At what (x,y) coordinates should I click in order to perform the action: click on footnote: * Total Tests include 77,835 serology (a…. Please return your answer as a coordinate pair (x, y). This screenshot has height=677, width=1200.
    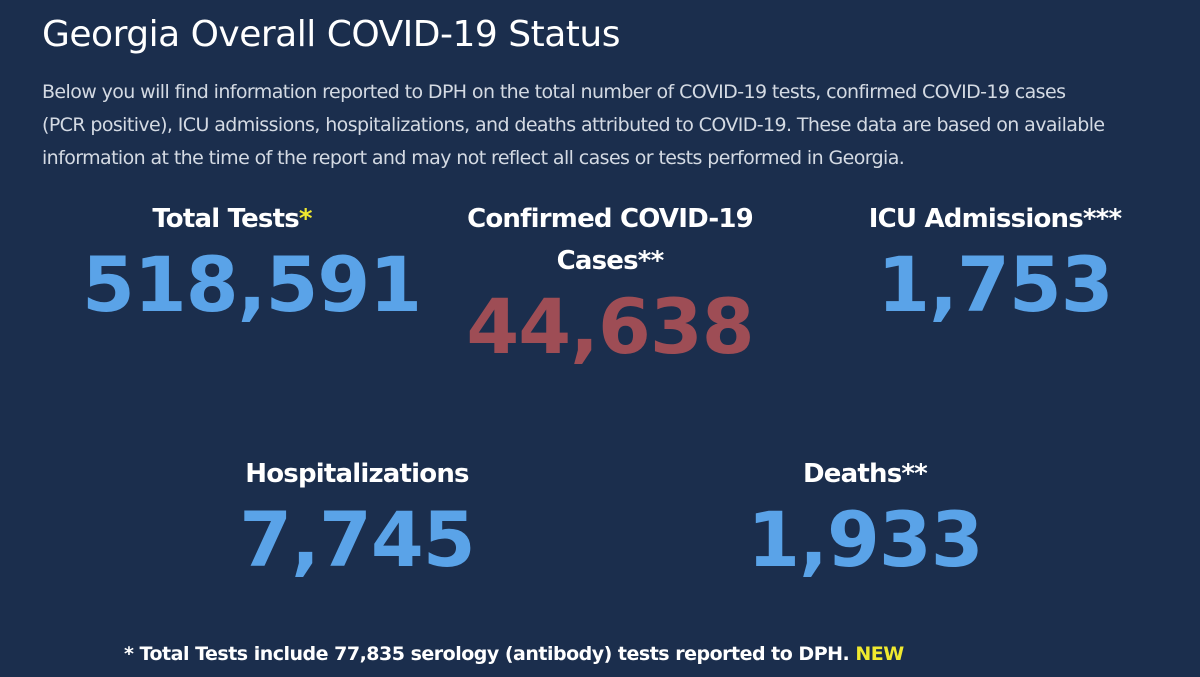
    Looking at the image, I should click on (514, 654).